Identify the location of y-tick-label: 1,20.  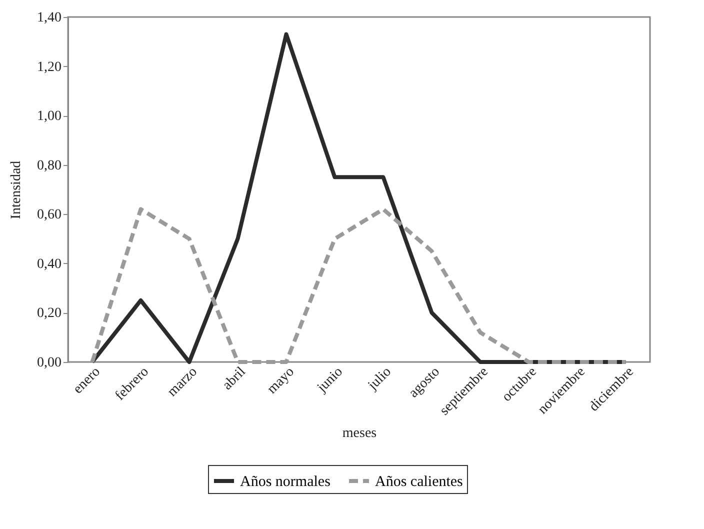
(49, 67).